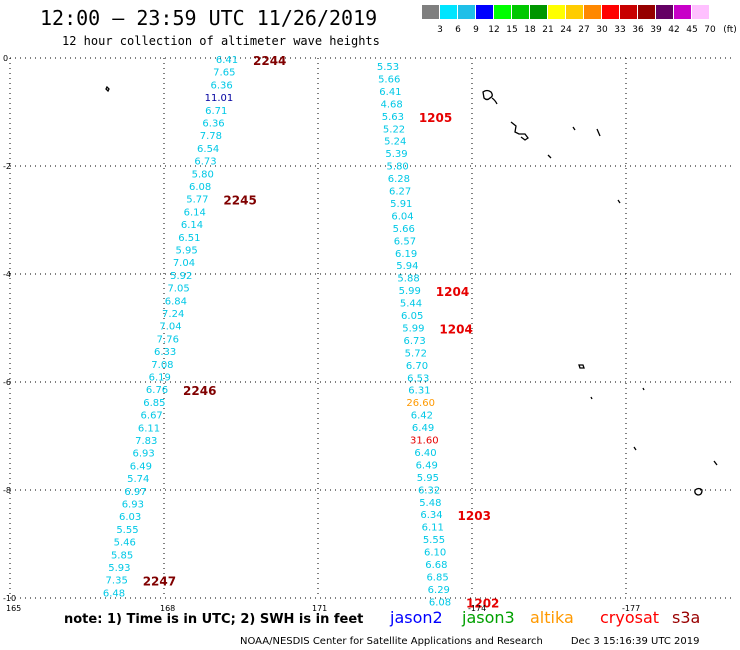 This screenshot has height=650, width=740. I want to click on wave-height-value: 6.53, so click(418, 378).